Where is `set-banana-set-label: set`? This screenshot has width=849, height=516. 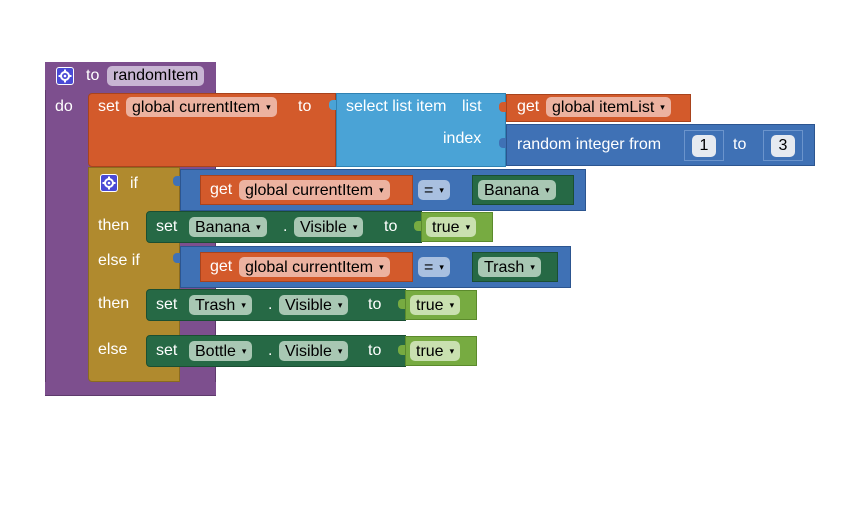 set-banana-set-label: set is located at coordinates (167, 226).